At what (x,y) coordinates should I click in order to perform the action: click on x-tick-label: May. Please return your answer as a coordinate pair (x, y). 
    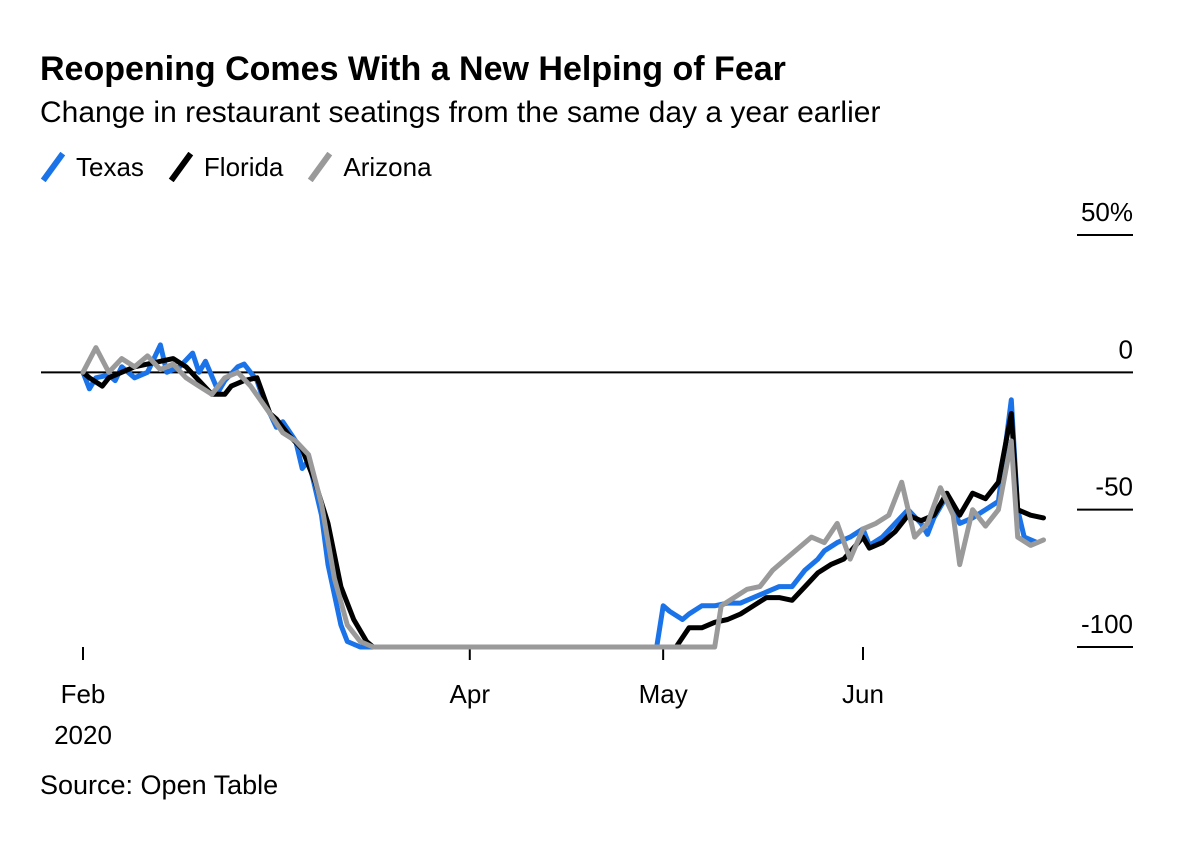
    Looking at the image, I should click on (663, 694).